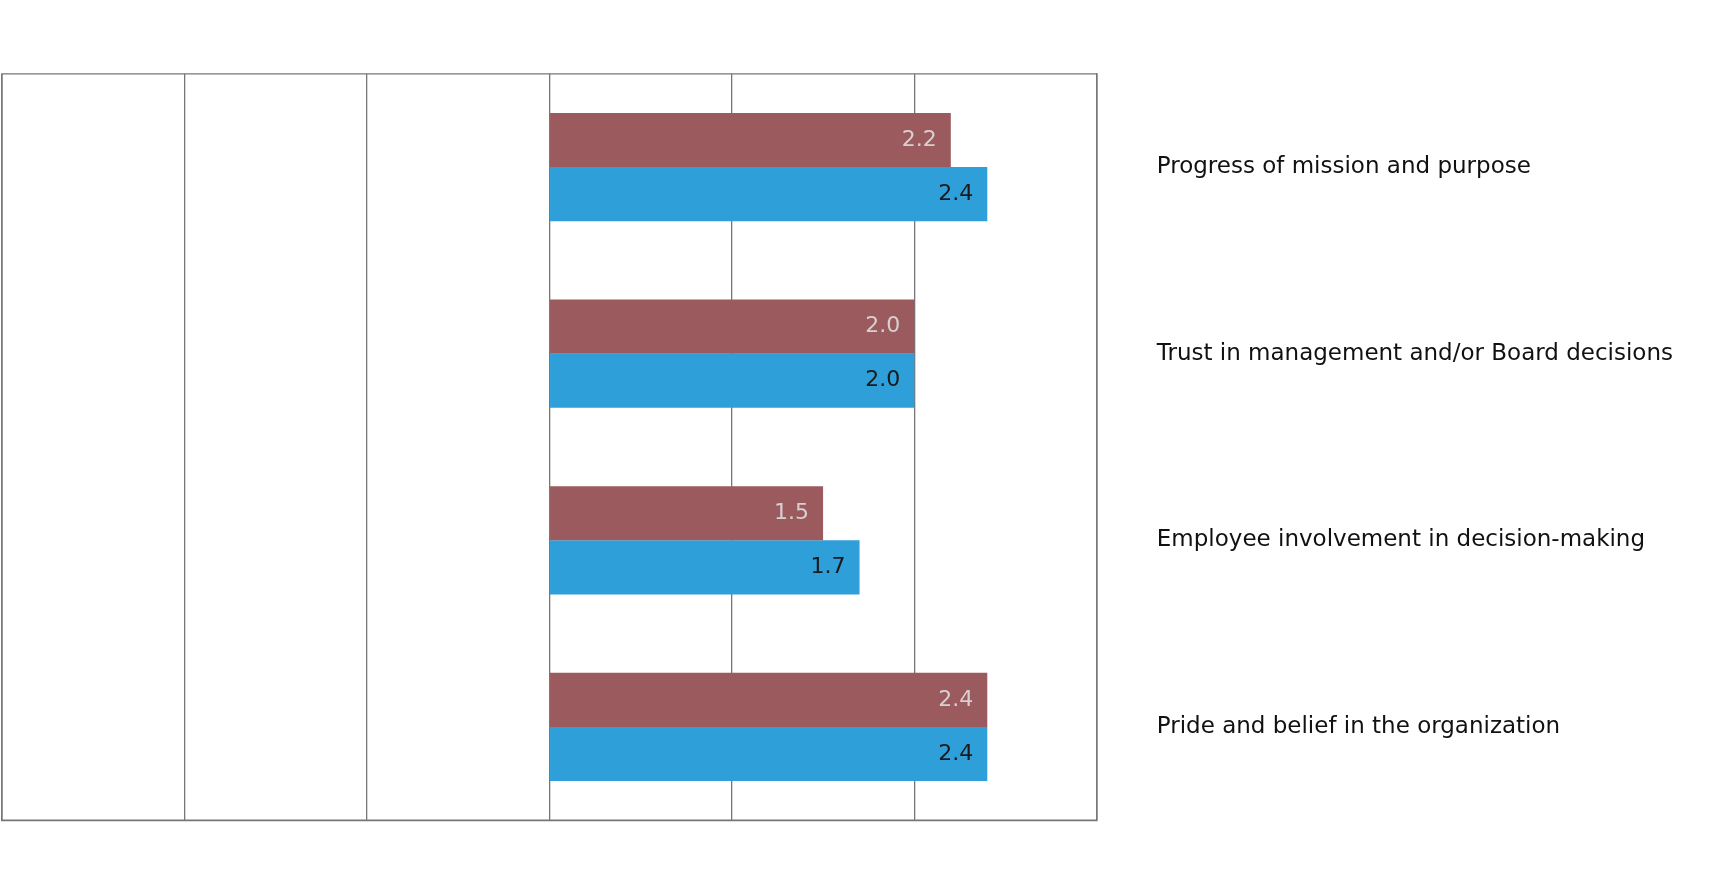 The image size is (1735, 894). I want to click on y-tick-label: Employee involvement in decision-making, so click(1401, 538).